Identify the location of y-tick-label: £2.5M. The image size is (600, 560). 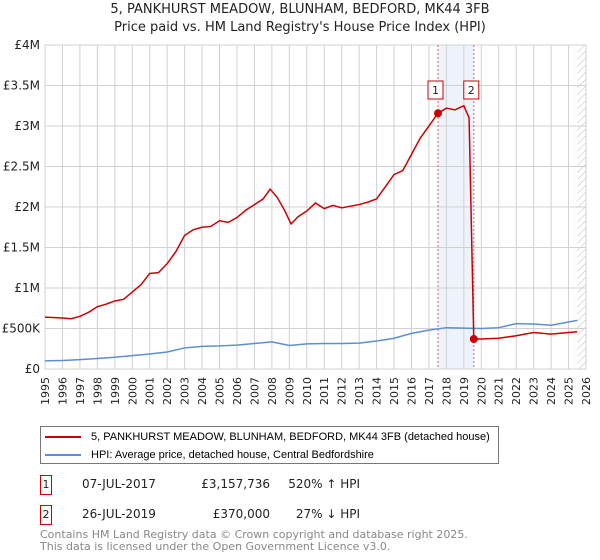
(21, 167).